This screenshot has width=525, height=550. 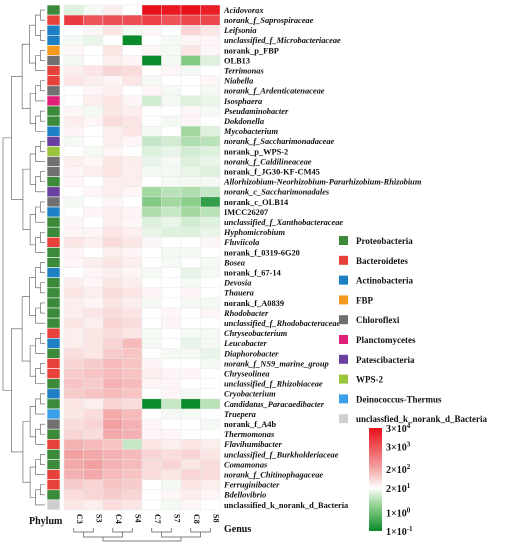 What do you see at coordinates (250, 394) in the screenshot?
I see `row-label: Cryobacterium` at bounding box center [250, 394].